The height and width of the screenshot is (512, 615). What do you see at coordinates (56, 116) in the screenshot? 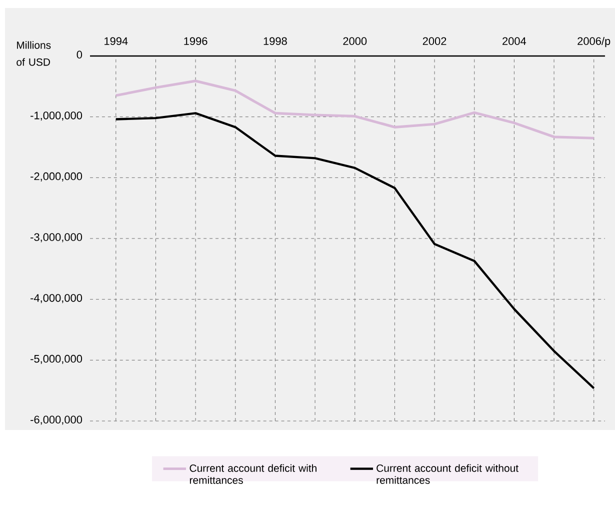
I see `y-tick-label: -1,000,000` at bounding box center [56, 116].